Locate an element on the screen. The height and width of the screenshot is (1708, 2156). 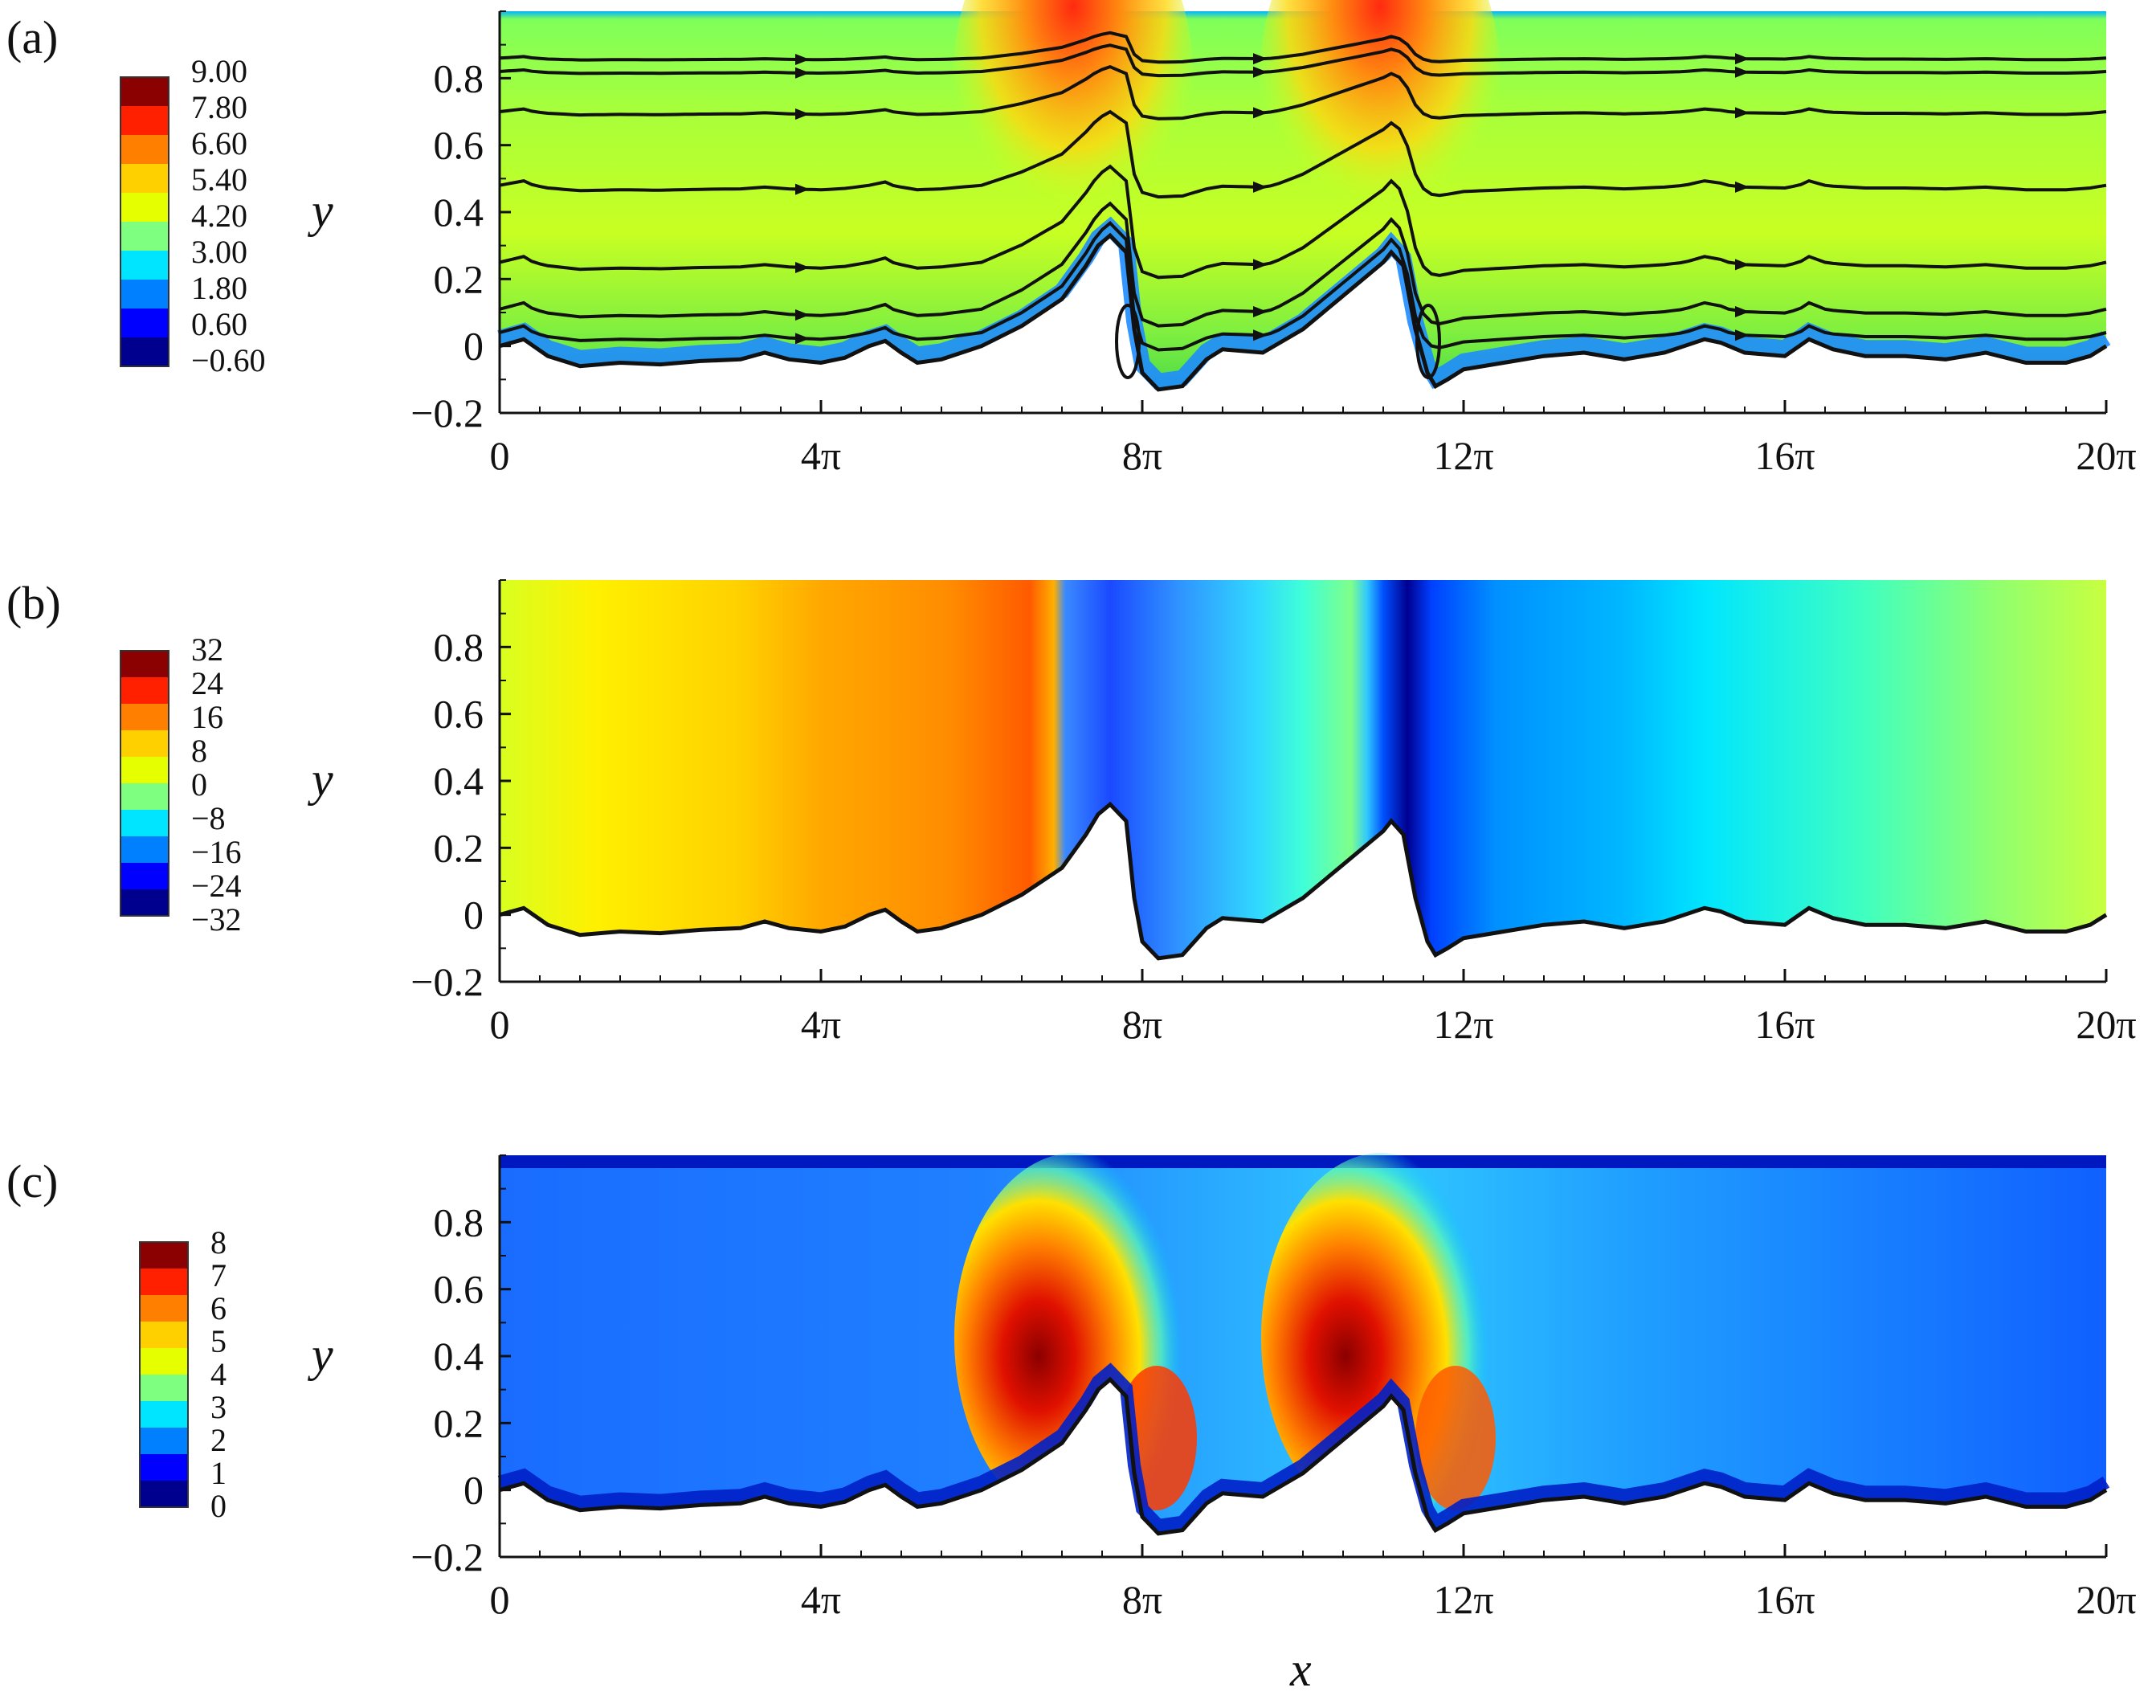
panel-c-colorbar-label-0: 8 is located at coordinates (218, 1242).